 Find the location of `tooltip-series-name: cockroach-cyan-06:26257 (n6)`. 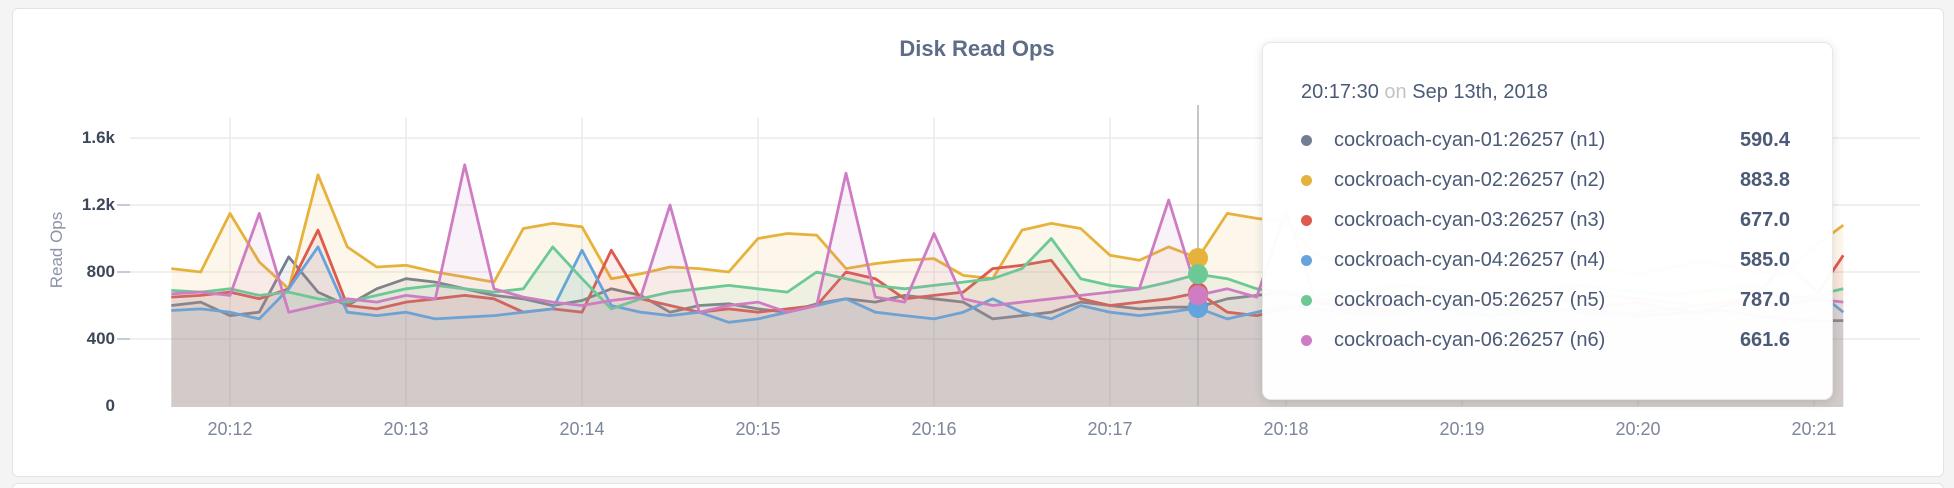

tooltip-series-name: cockroach-cyan-06:26257 (n6) is located at coordinates (1470, 339).